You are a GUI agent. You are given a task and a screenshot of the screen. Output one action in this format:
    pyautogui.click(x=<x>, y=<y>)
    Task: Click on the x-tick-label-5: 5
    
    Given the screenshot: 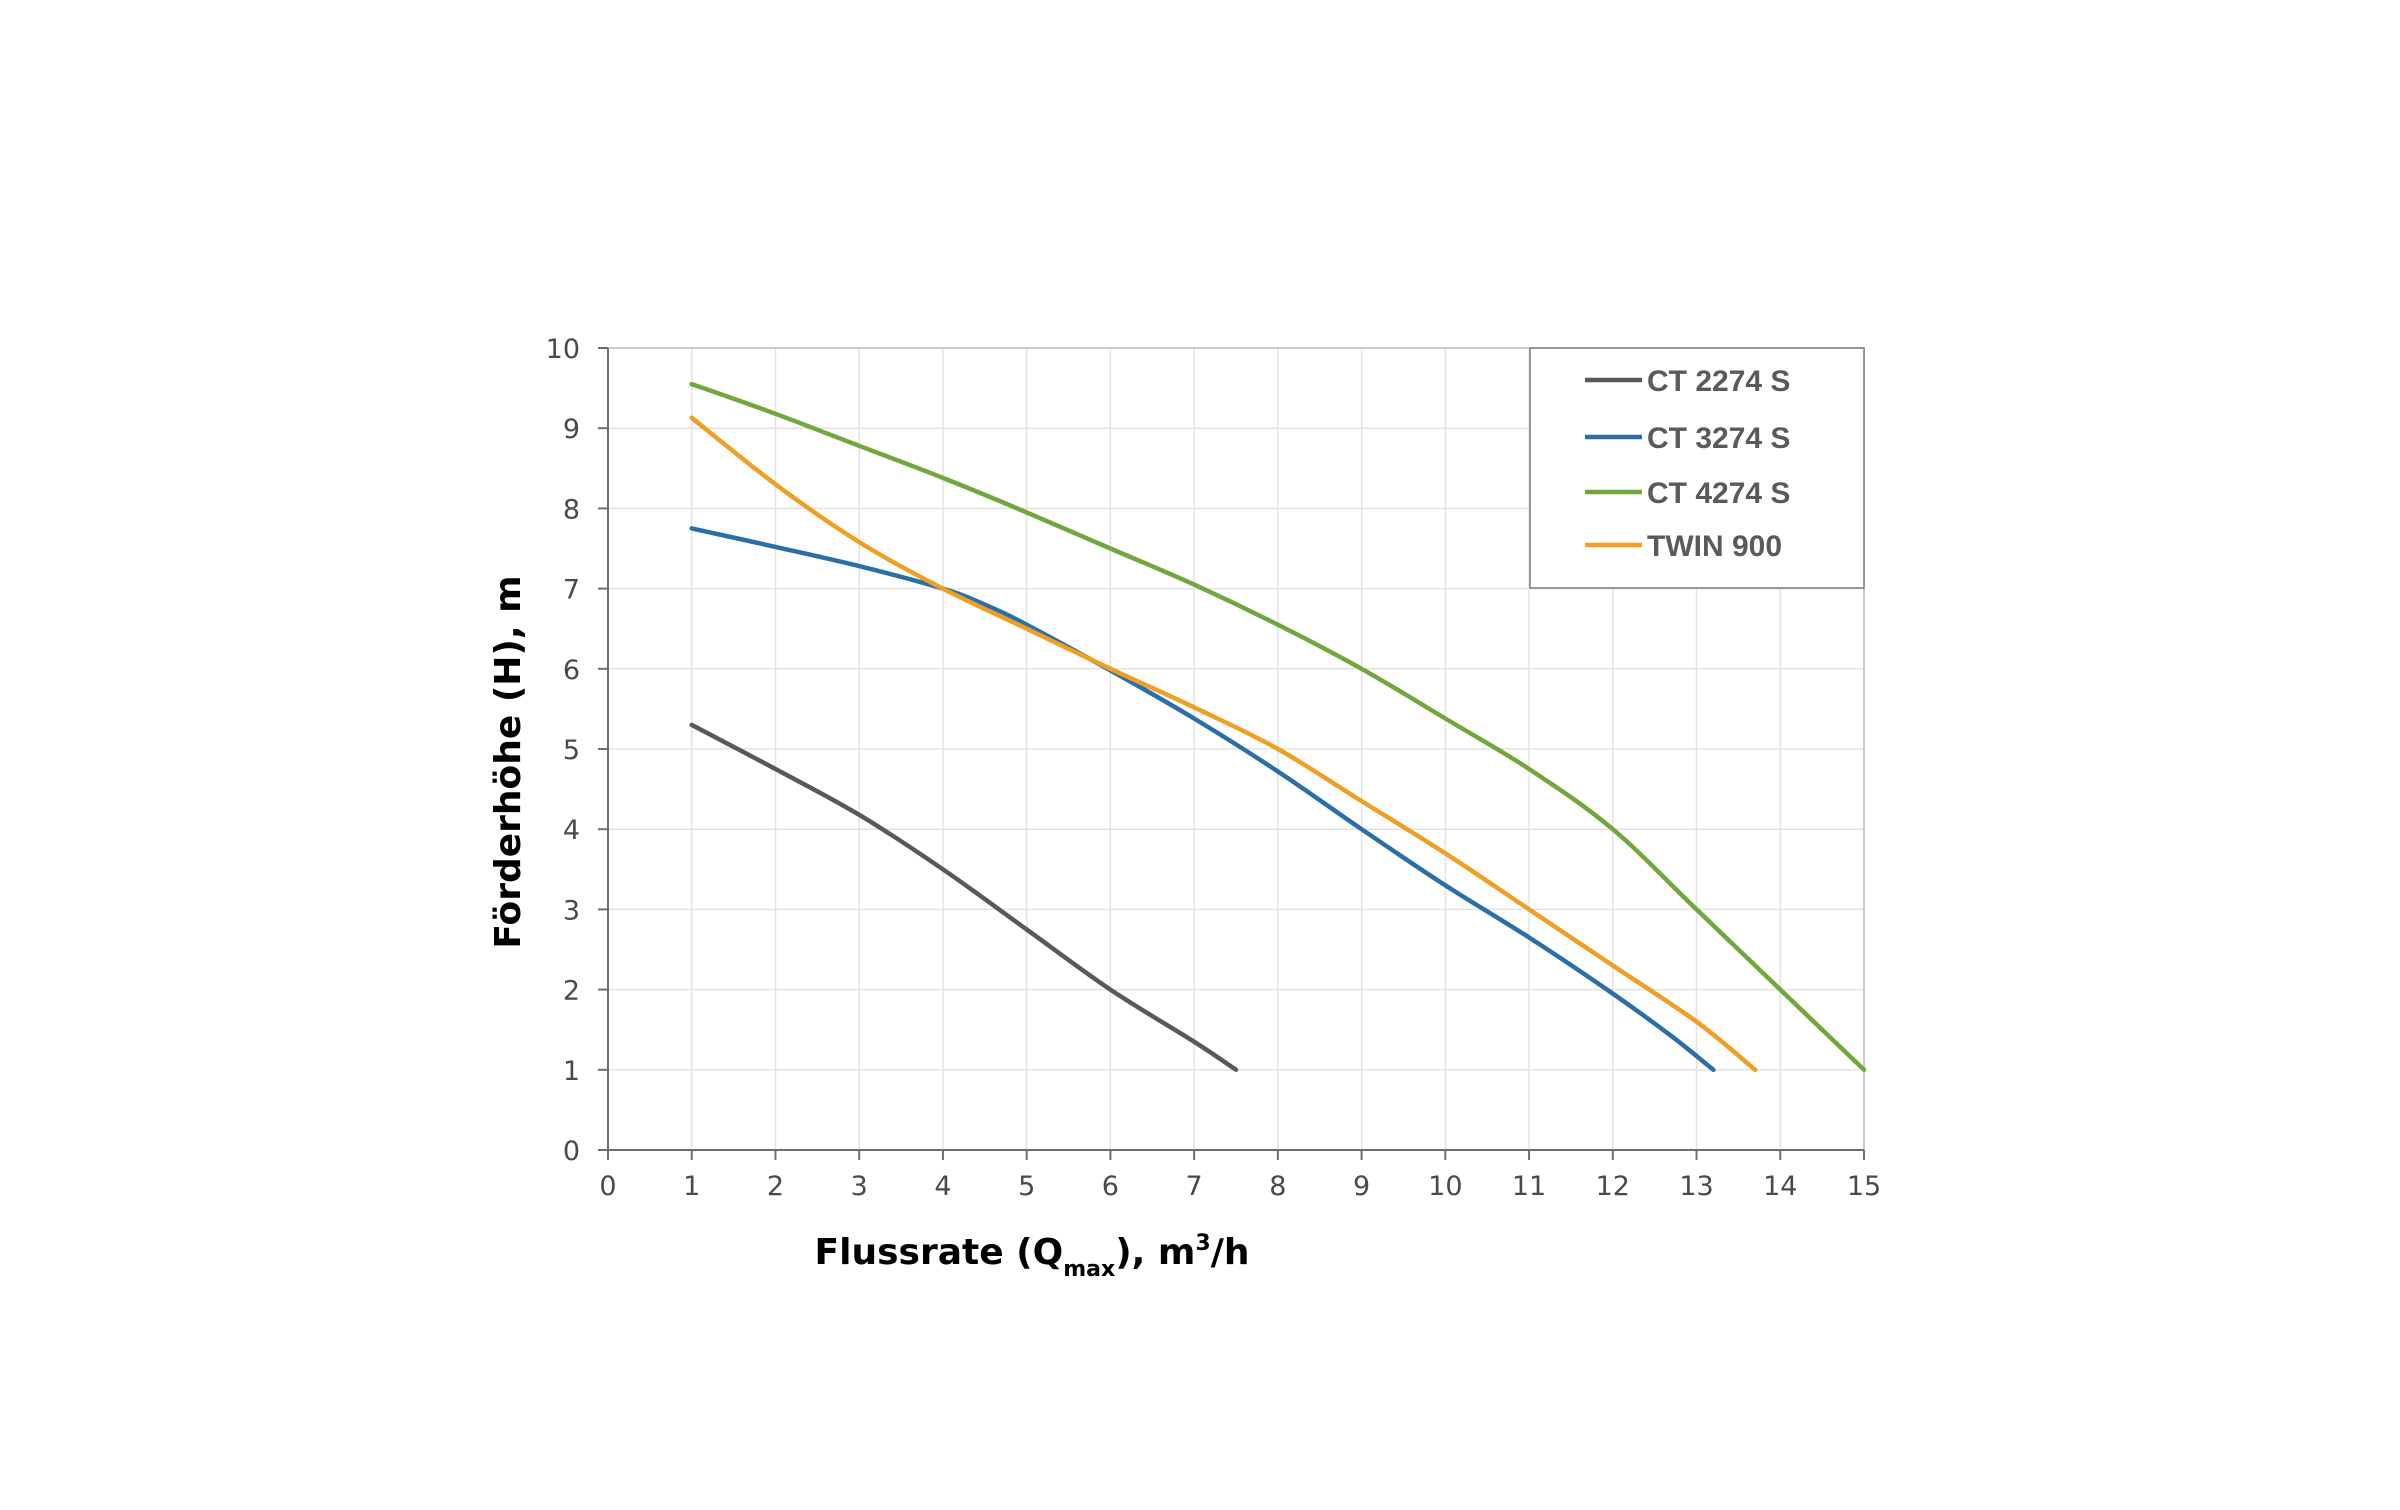 What is the action you would take?
    pyautogui.click(x=1026, y=1186)
    